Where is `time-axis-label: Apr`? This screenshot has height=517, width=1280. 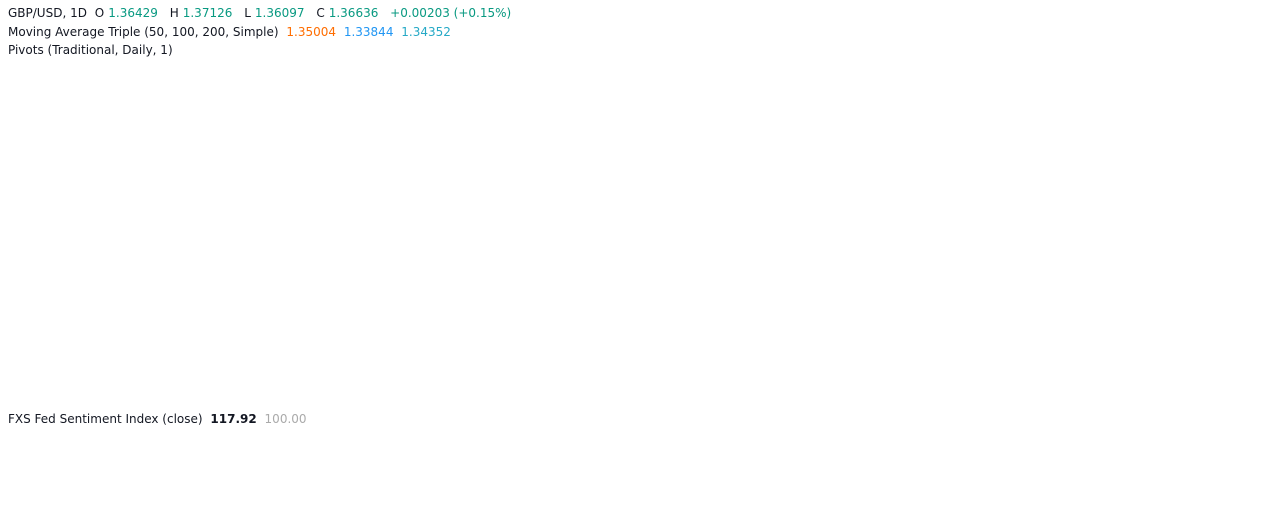 time-axis-label: Apr is located at coordinates (1184, 503).